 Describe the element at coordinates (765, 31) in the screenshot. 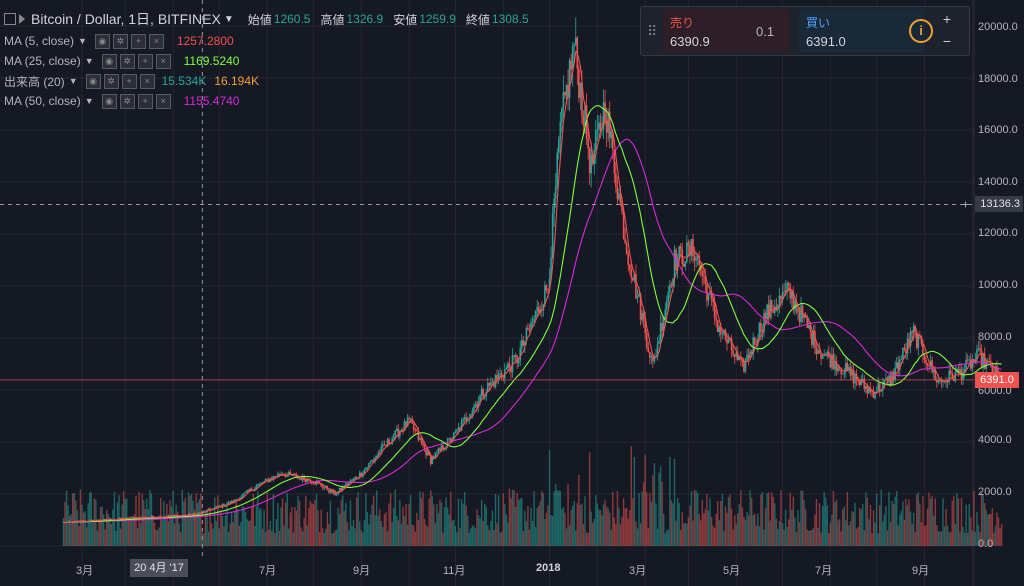

I see `order-size: 0.1` at that location.